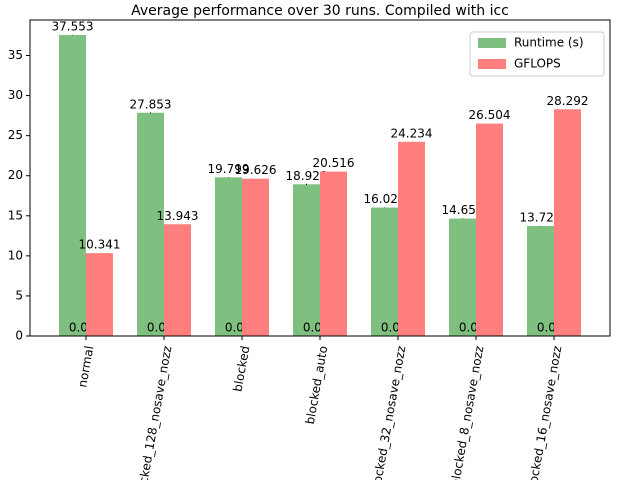  I want to click on x-tick-label: blocked_128_nosave_nozz, so click(153, 412).